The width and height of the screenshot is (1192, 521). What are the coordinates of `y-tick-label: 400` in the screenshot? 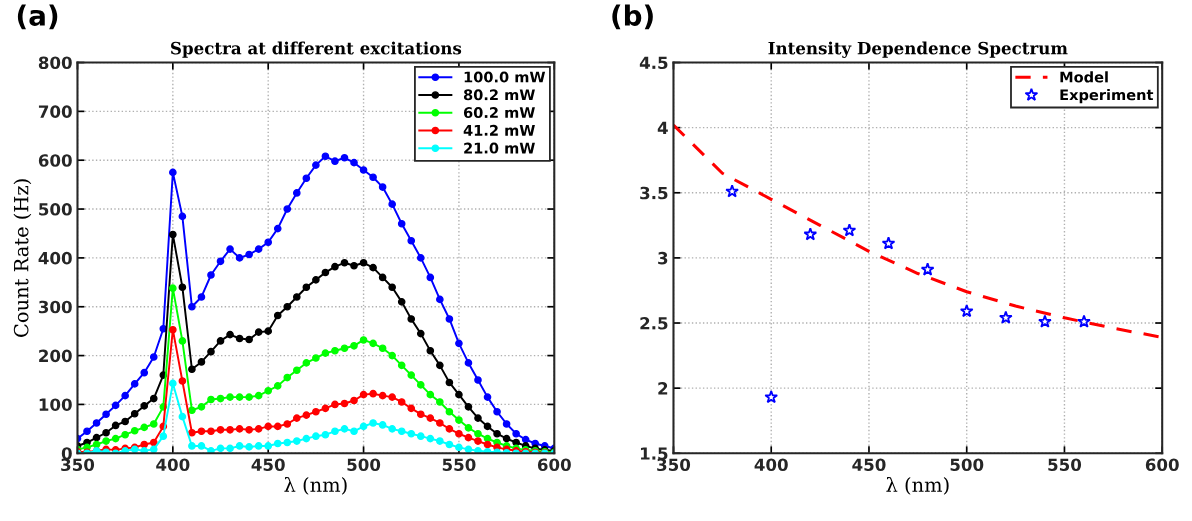 It's located at (55, 258).